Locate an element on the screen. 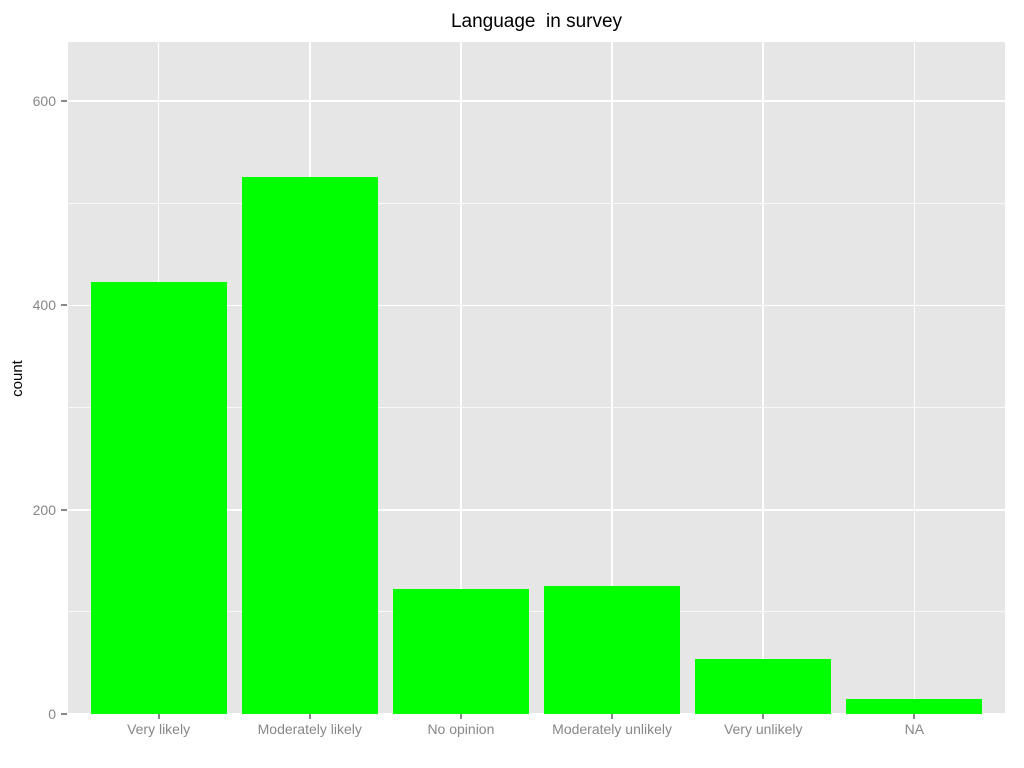 The width and height of the screenshot is (1024, 768). x-tick-label-3: No opinion is located at coordinates (461, 729).